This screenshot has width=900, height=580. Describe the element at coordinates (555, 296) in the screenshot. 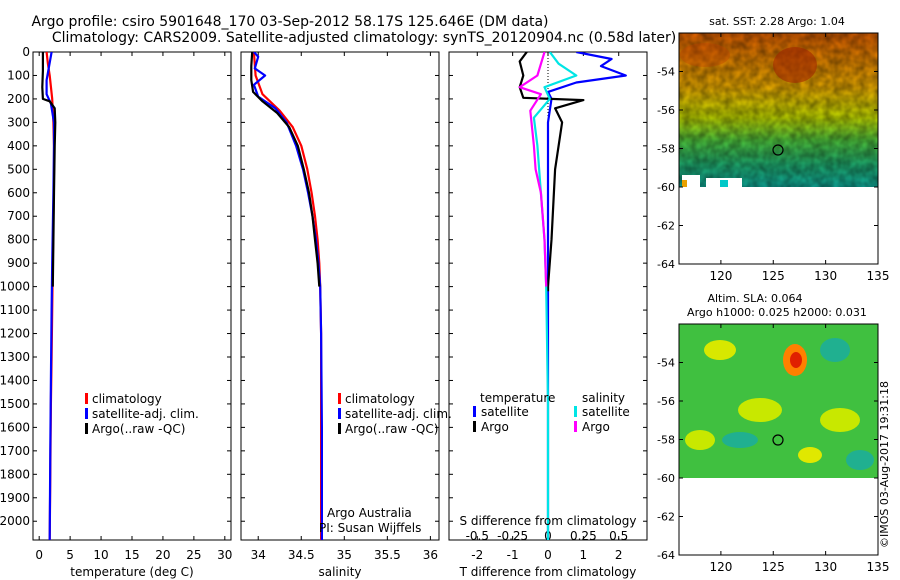

I see `series-line-salinity-satellite` at that location.